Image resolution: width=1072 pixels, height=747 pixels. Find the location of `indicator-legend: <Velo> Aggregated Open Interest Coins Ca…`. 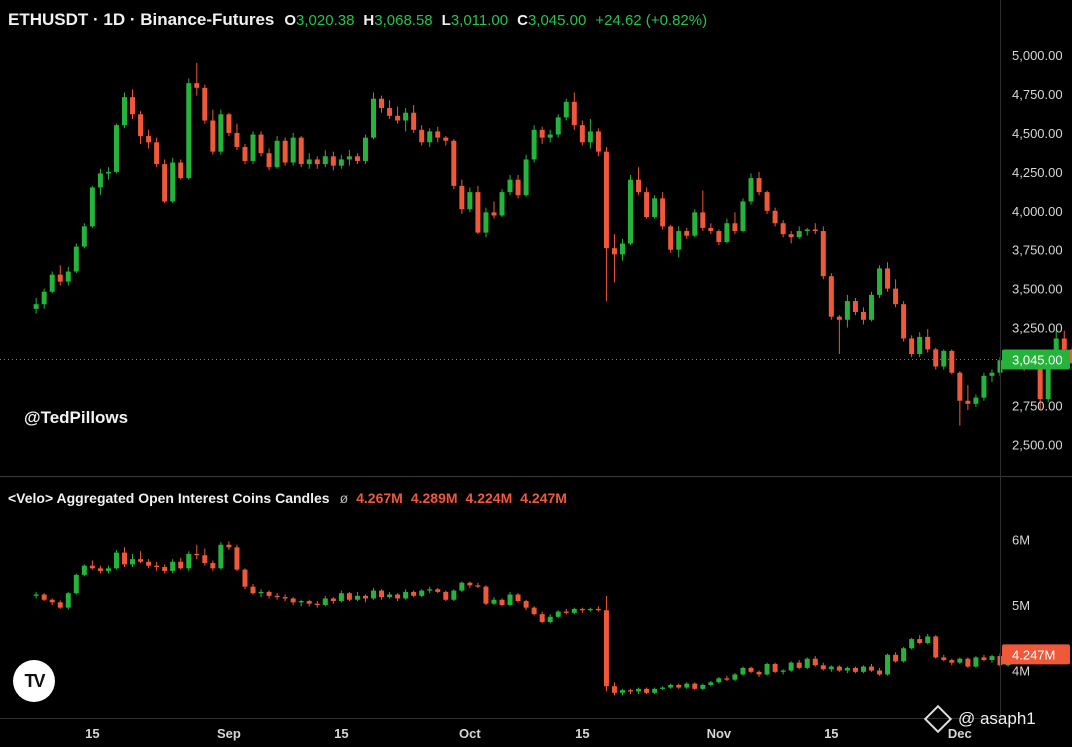

indicator-legend: <Velo> Aggregated Open Interest Coins Ca… is located at coordinates (291, 498).